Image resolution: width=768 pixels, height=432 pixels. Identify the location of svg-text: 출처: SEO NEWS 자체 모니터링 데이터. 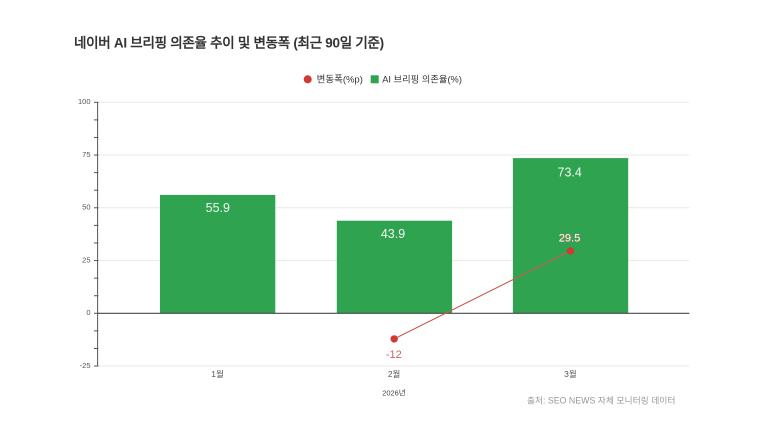
(601, 400).